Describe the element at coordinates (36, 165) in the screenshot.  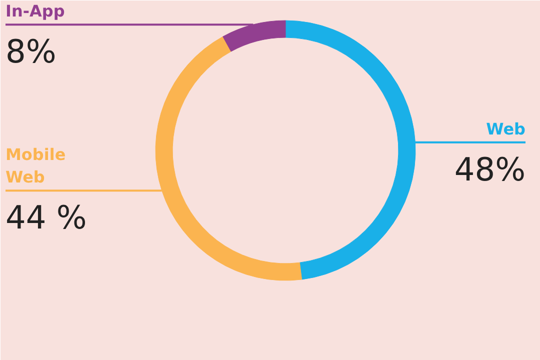
I see `slice-label: Mobile Web` at that location.